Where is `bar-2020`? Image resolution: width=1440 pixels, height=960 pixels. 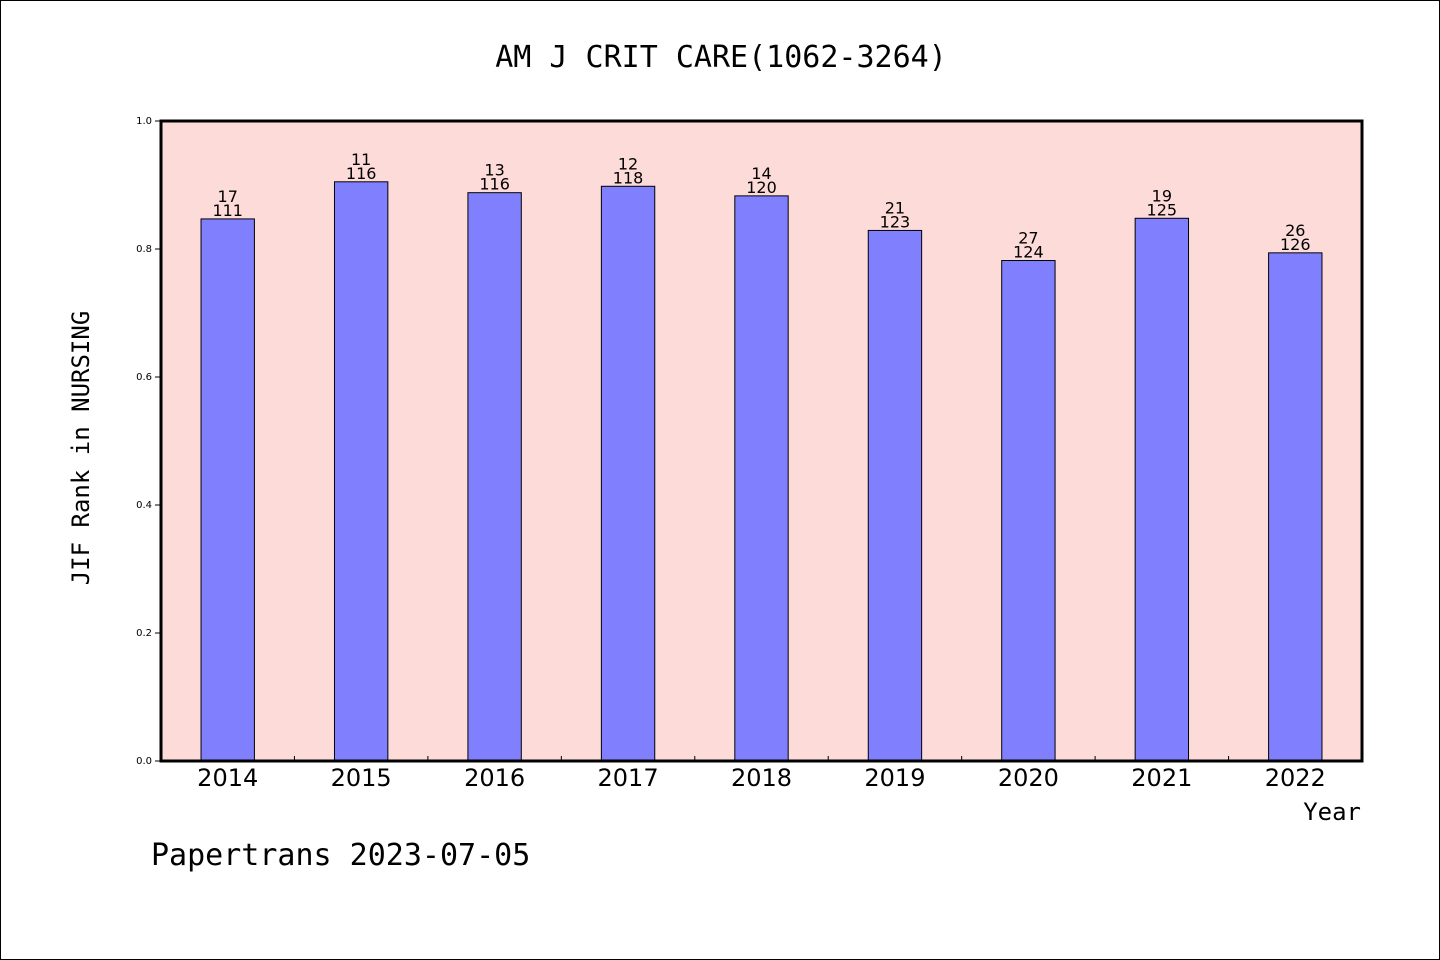
bar-2020 is located at coordinates (1028, 511).